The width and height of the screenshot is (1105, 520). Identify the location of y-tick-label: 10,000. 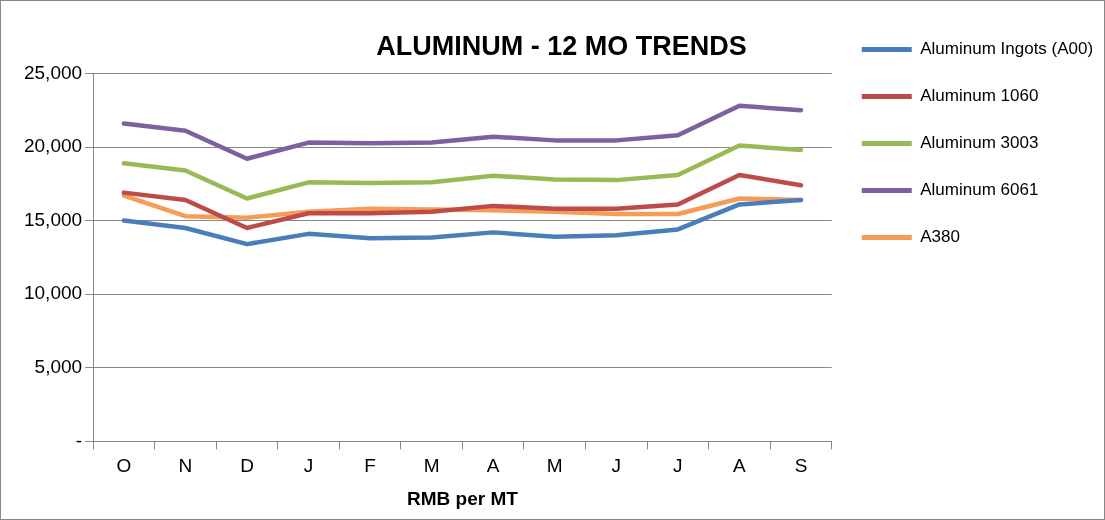
(53, 293).